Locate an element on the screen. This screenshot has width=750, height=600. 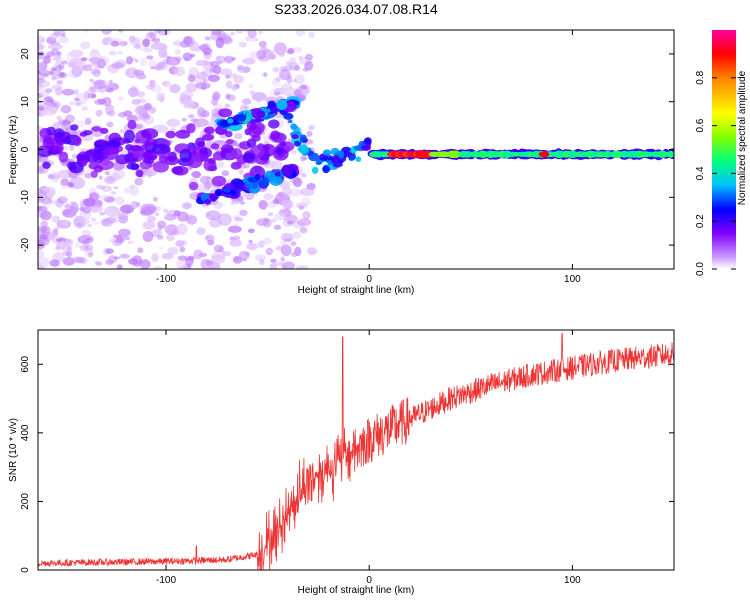
y-tick-label: 10 is located at coordinates (25, 102).